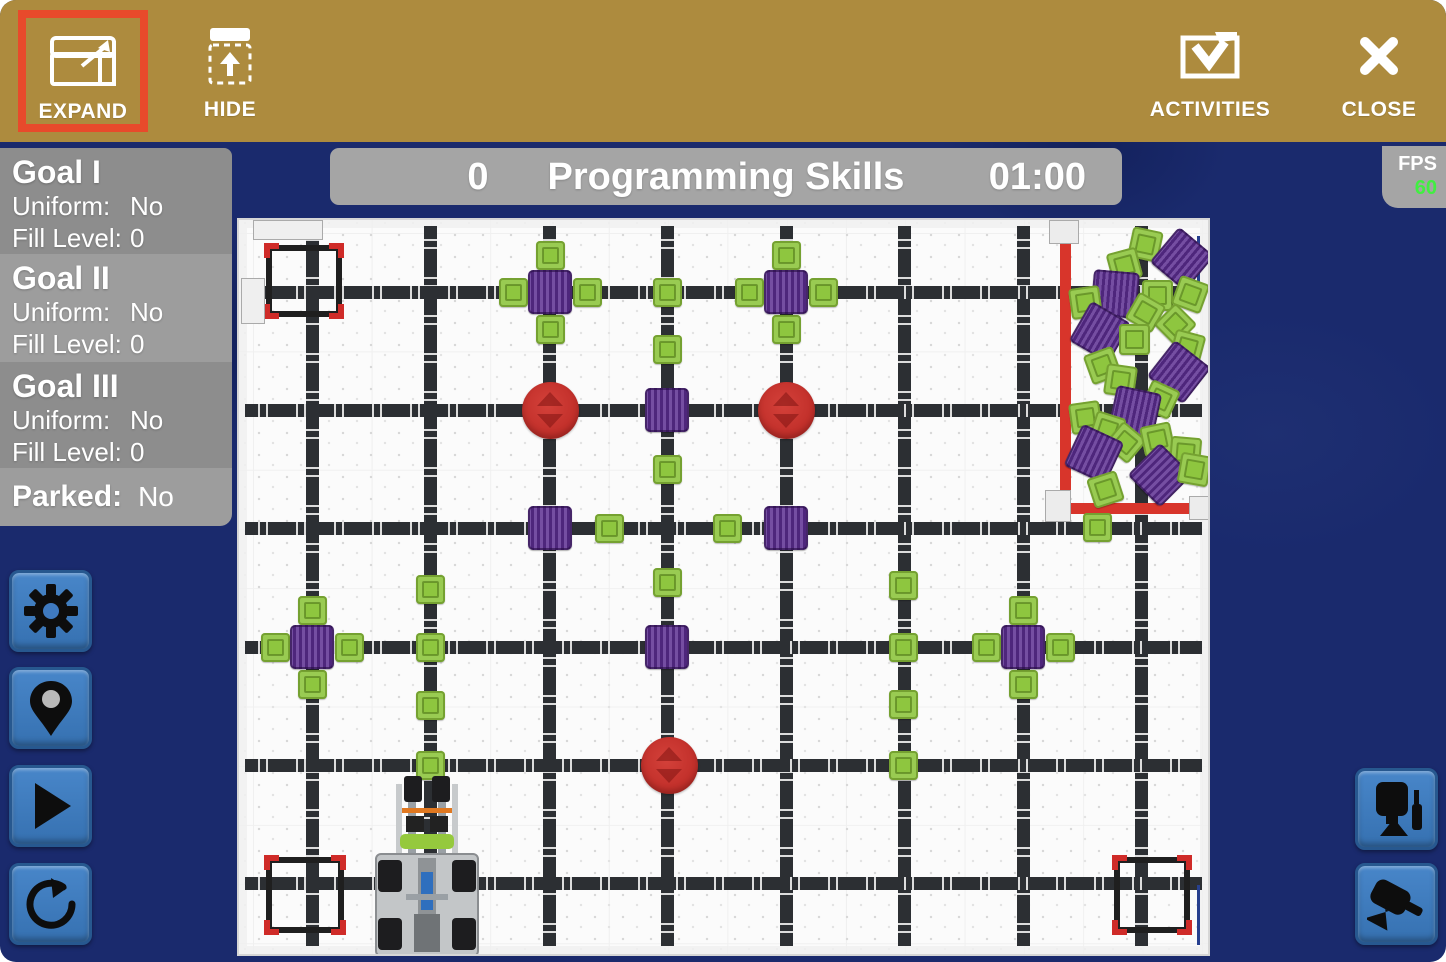  What do you see at coordinates (65, 386) in the screenshot?
I see `goal-3-title: Goal III` at bounding box center [65, 386].